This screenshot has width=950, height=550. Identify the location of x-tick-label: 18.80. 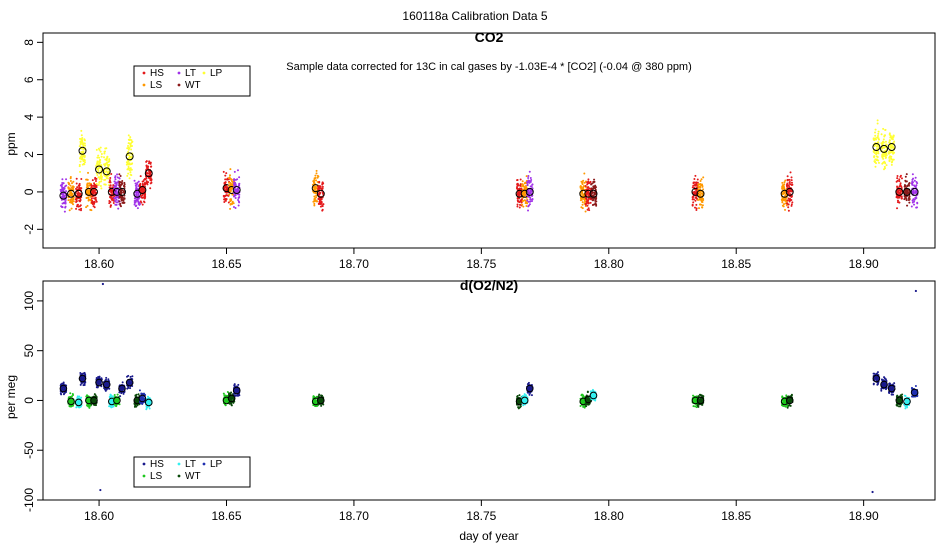
(609, 264).